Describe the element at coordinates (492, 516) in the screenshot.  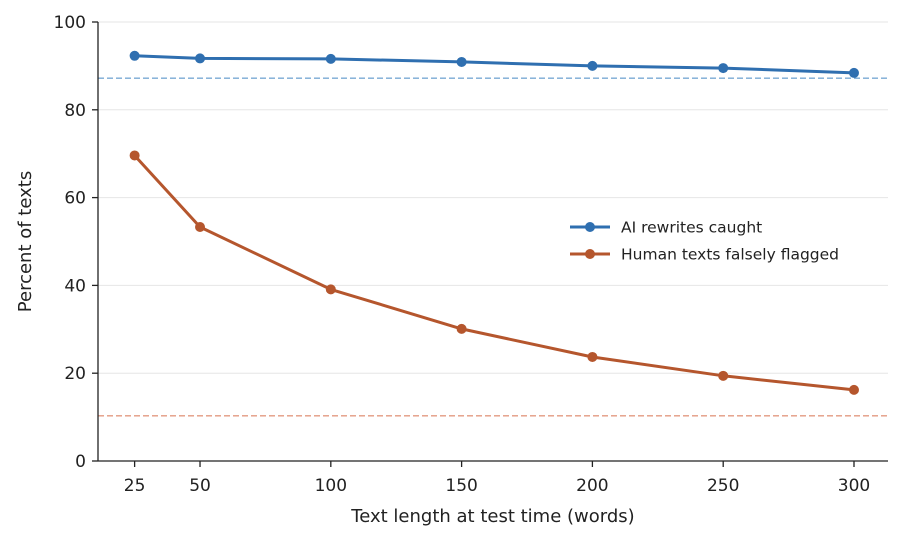
I see `x-axis-title: Text length at test time (words)` at that location.